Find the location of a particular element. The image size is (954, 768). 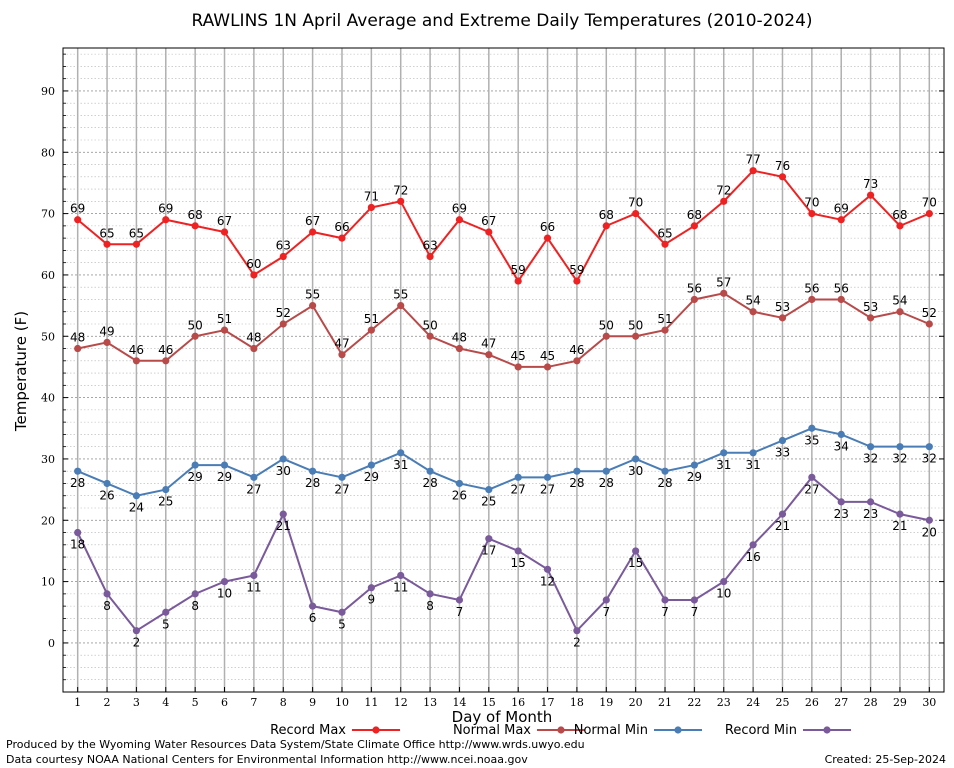

legend-entry: Normal Max is located at coordinates (519, 730).